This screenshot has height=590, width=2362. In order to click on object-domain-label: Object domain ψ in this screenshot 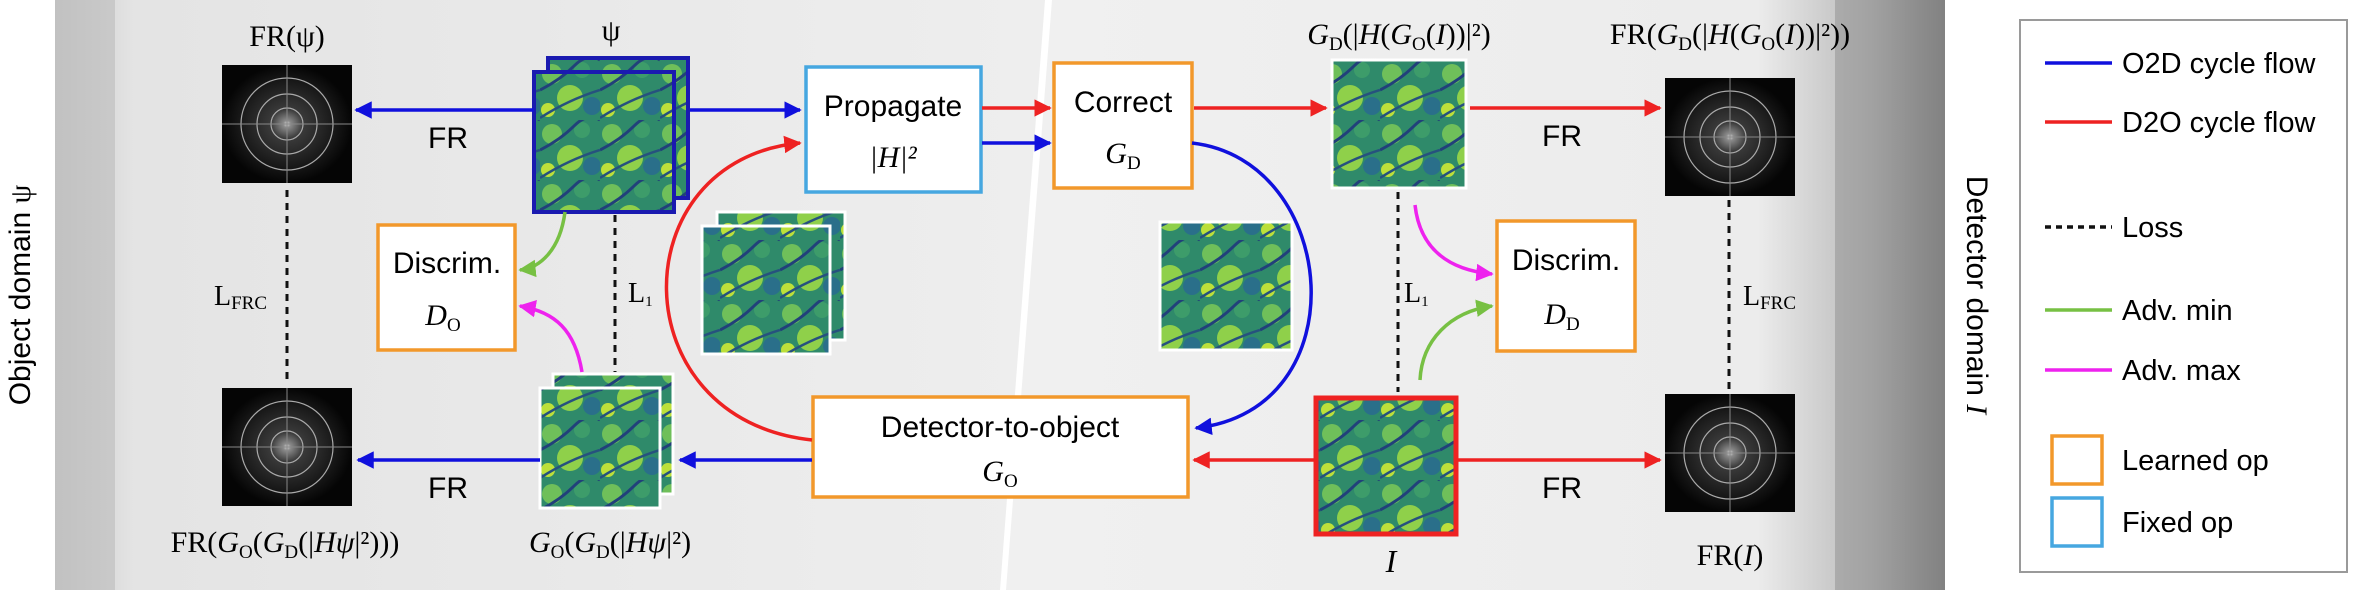, I will do `click(20, 295)`.